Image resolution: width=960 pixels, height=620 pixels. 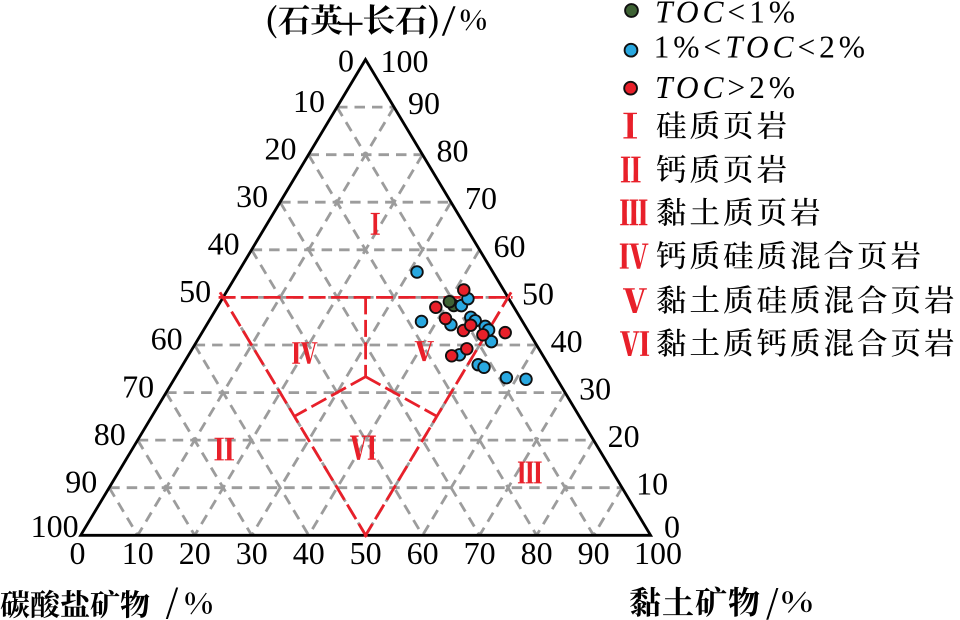 What do you see at coordinates (727, 14) in the screenshot?
I see `svg-text: TOC<1%` at bounding box center [727, 14].